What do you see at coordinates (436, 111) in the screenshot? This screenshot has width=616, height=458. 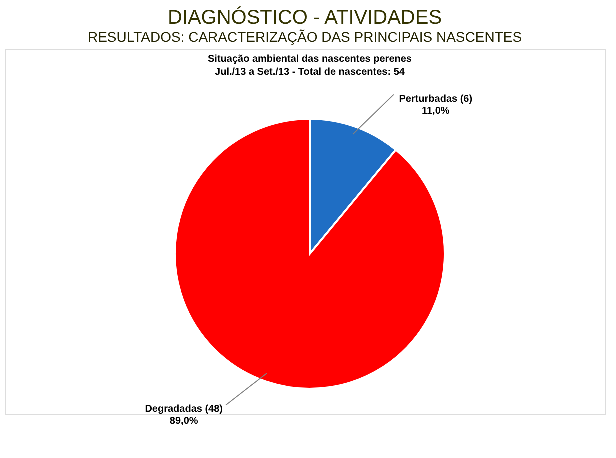 I see `data-label: 11,0%` at bounding box center [436, 111].